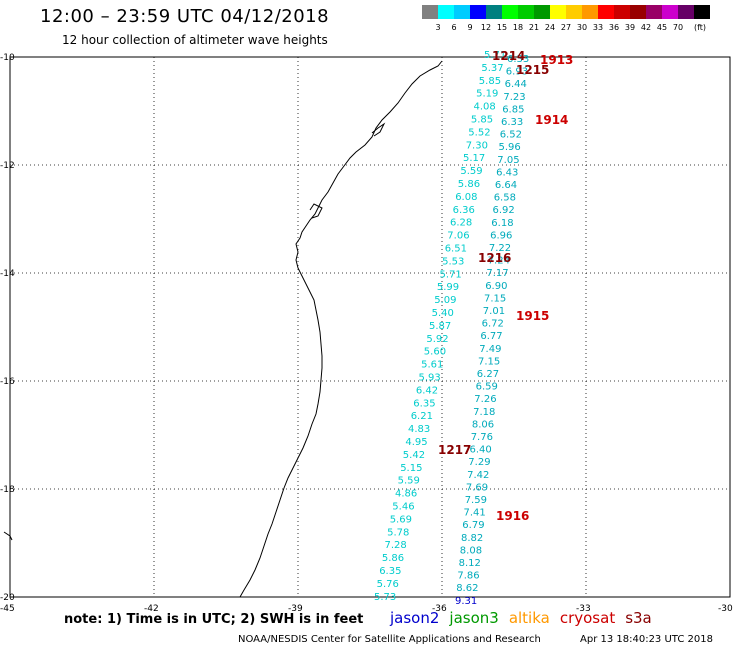  I want to click on wave-height-value: 5.73, so click(385, 597).